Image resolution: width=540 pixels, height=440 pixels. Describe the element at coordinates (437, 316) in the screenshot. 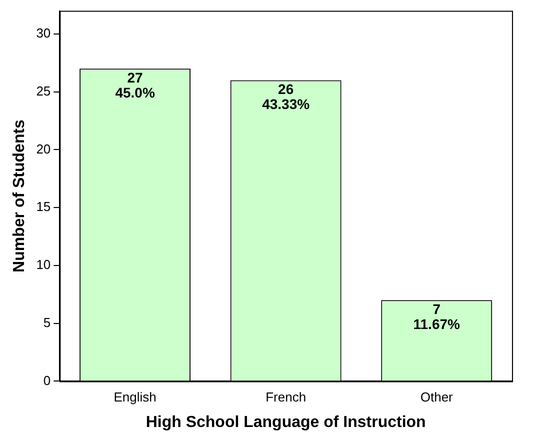

I see `data-label: 7 11.67%` at that location.